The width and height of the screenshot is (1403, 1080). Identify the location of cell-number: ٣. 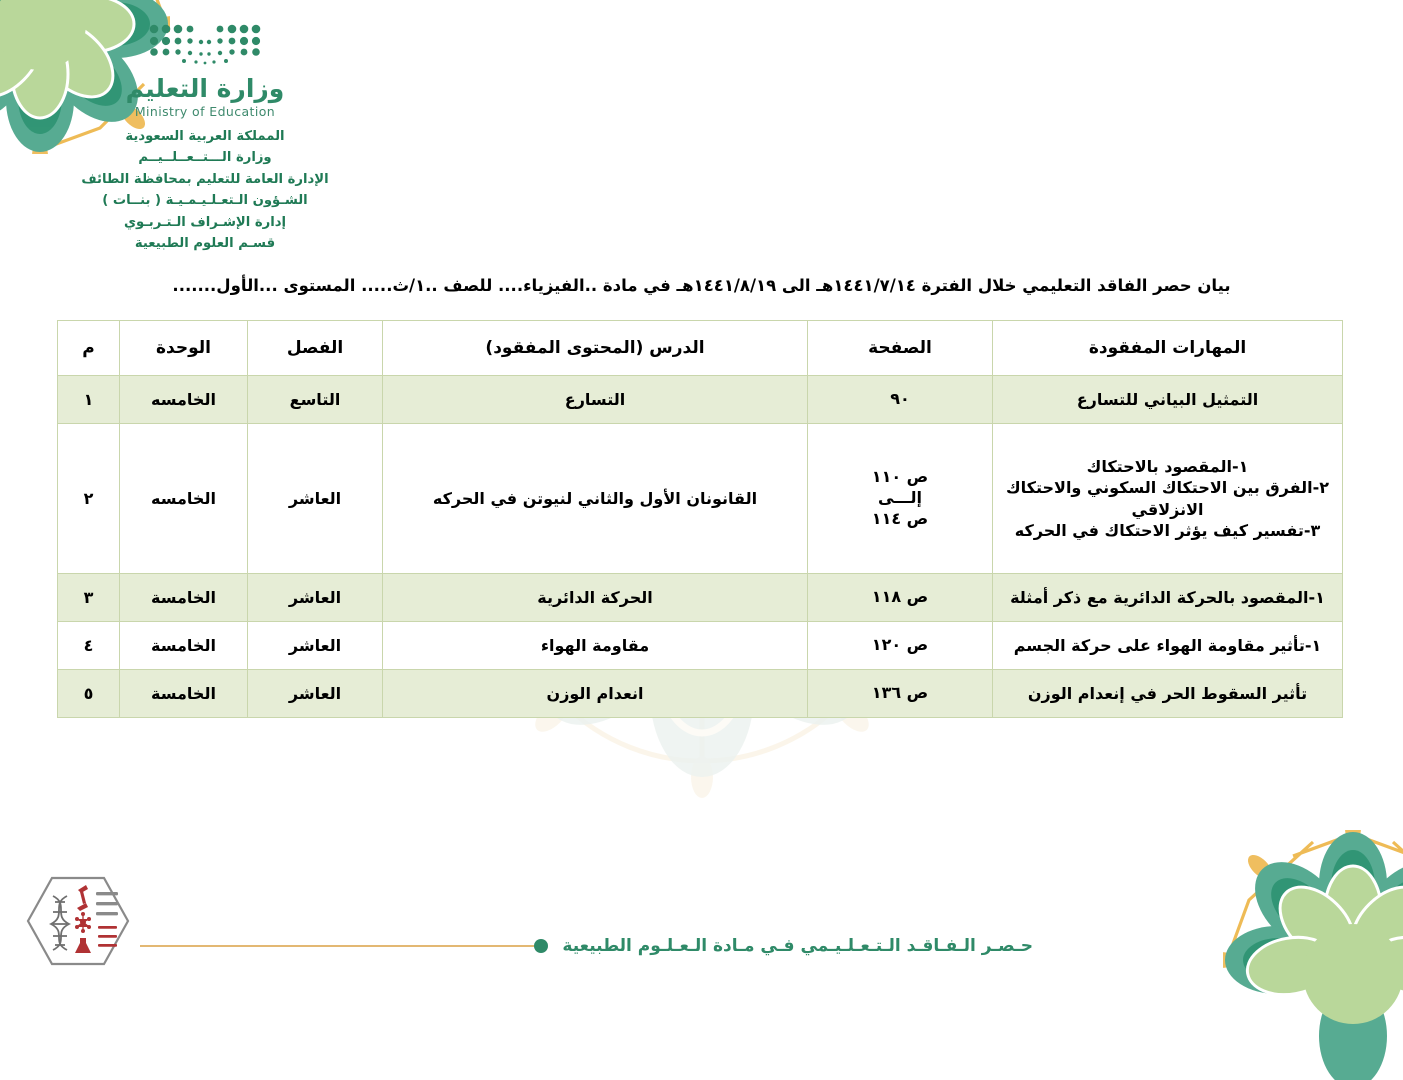
(88, 597).